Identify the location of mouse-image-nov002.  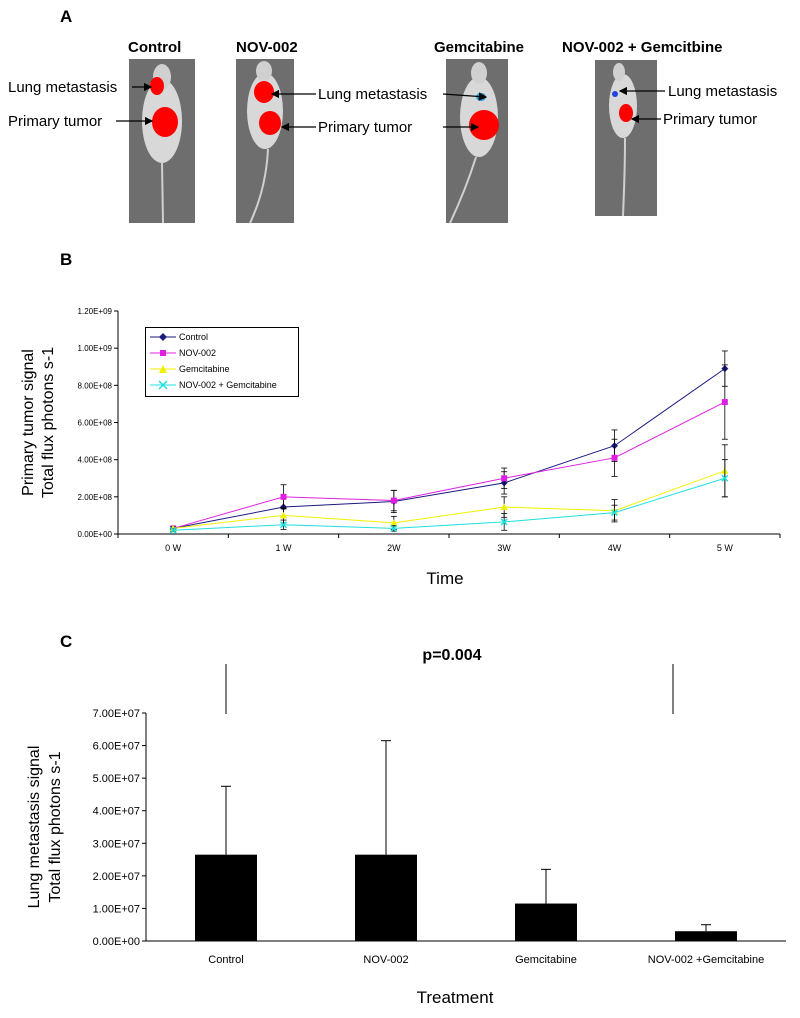
(265, 141).